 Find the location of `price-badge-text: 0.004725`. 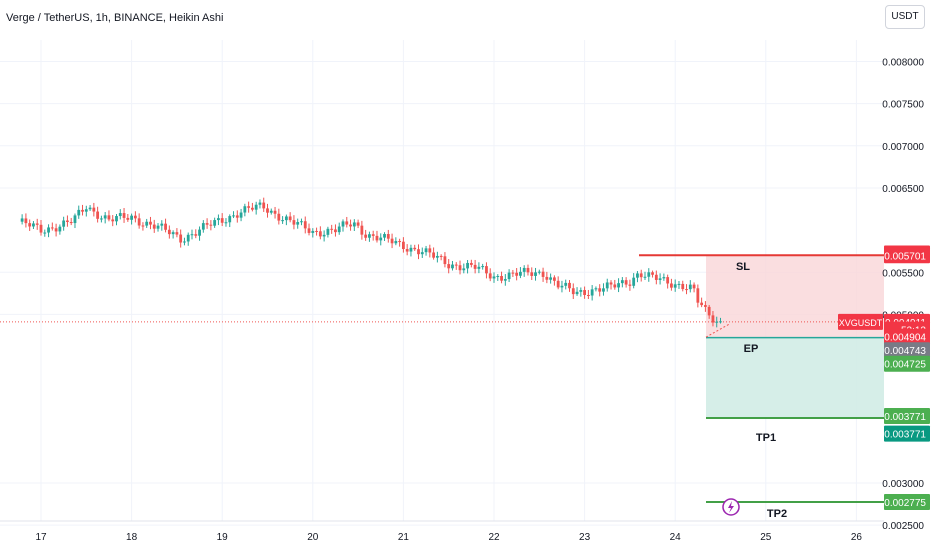

price-badge-text: 0.004725 is located at coordinates (905, 365).